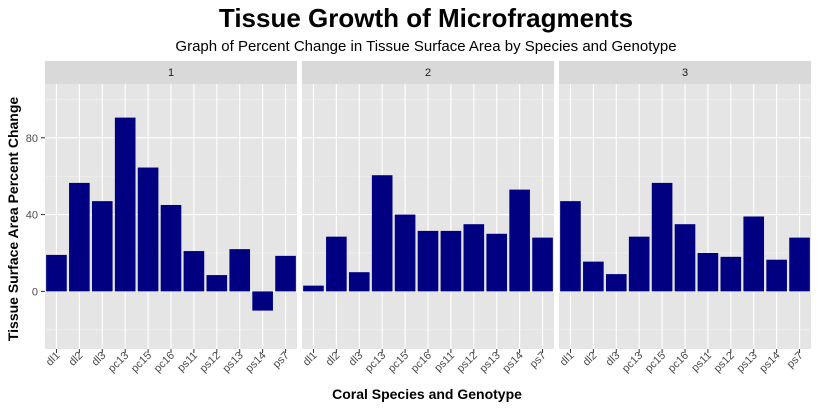 The width and height of the screenshot is (818, 409). I want to click on facet-strip-label: 3, so click(685, 73).